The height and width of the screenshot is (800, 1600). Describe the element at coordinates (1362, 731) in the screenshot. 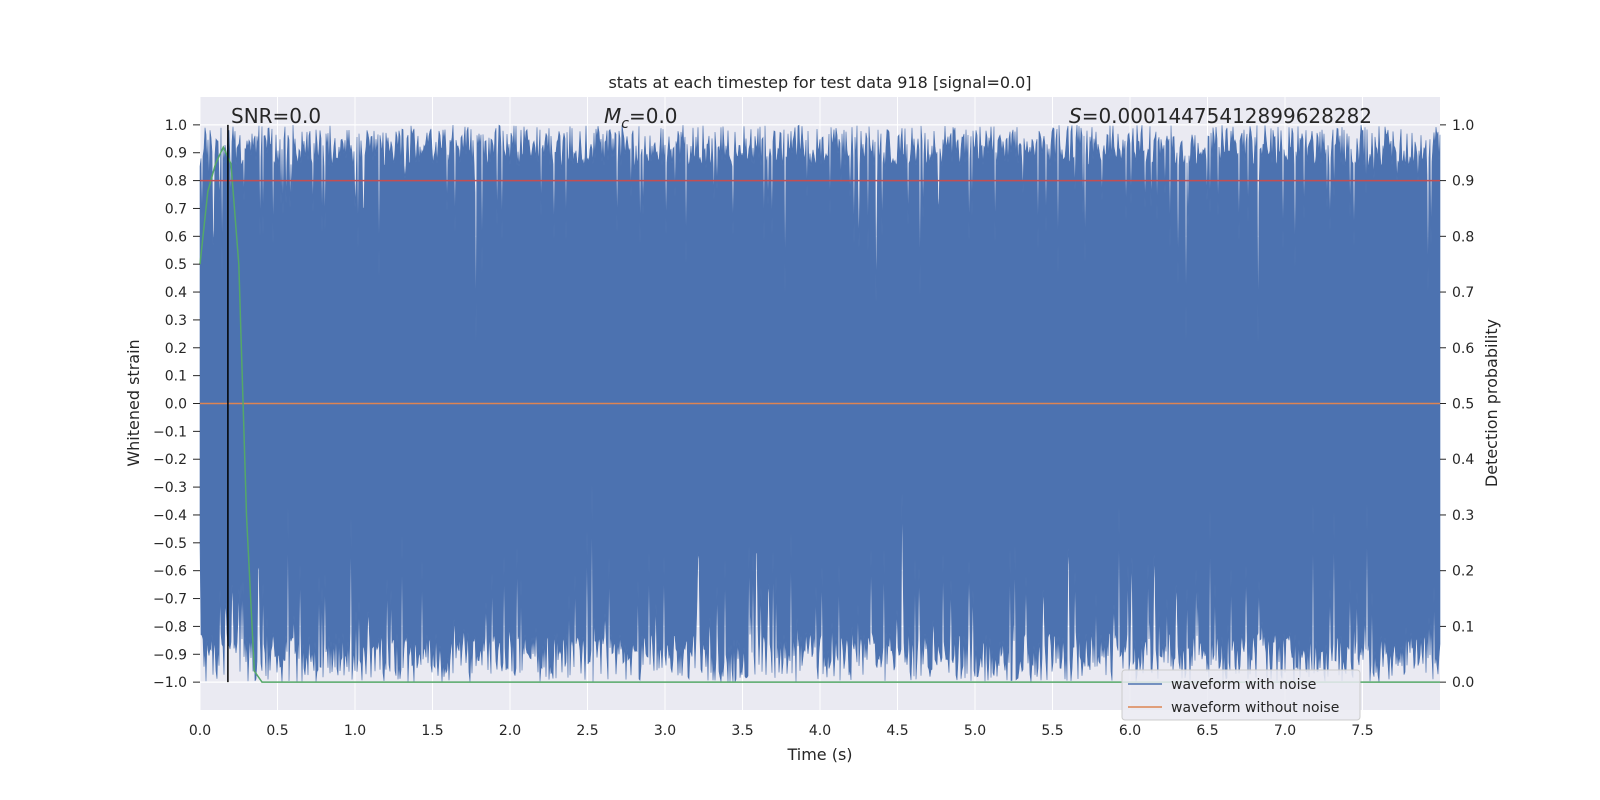

I see `x-tick-label: 7.5` at that location.